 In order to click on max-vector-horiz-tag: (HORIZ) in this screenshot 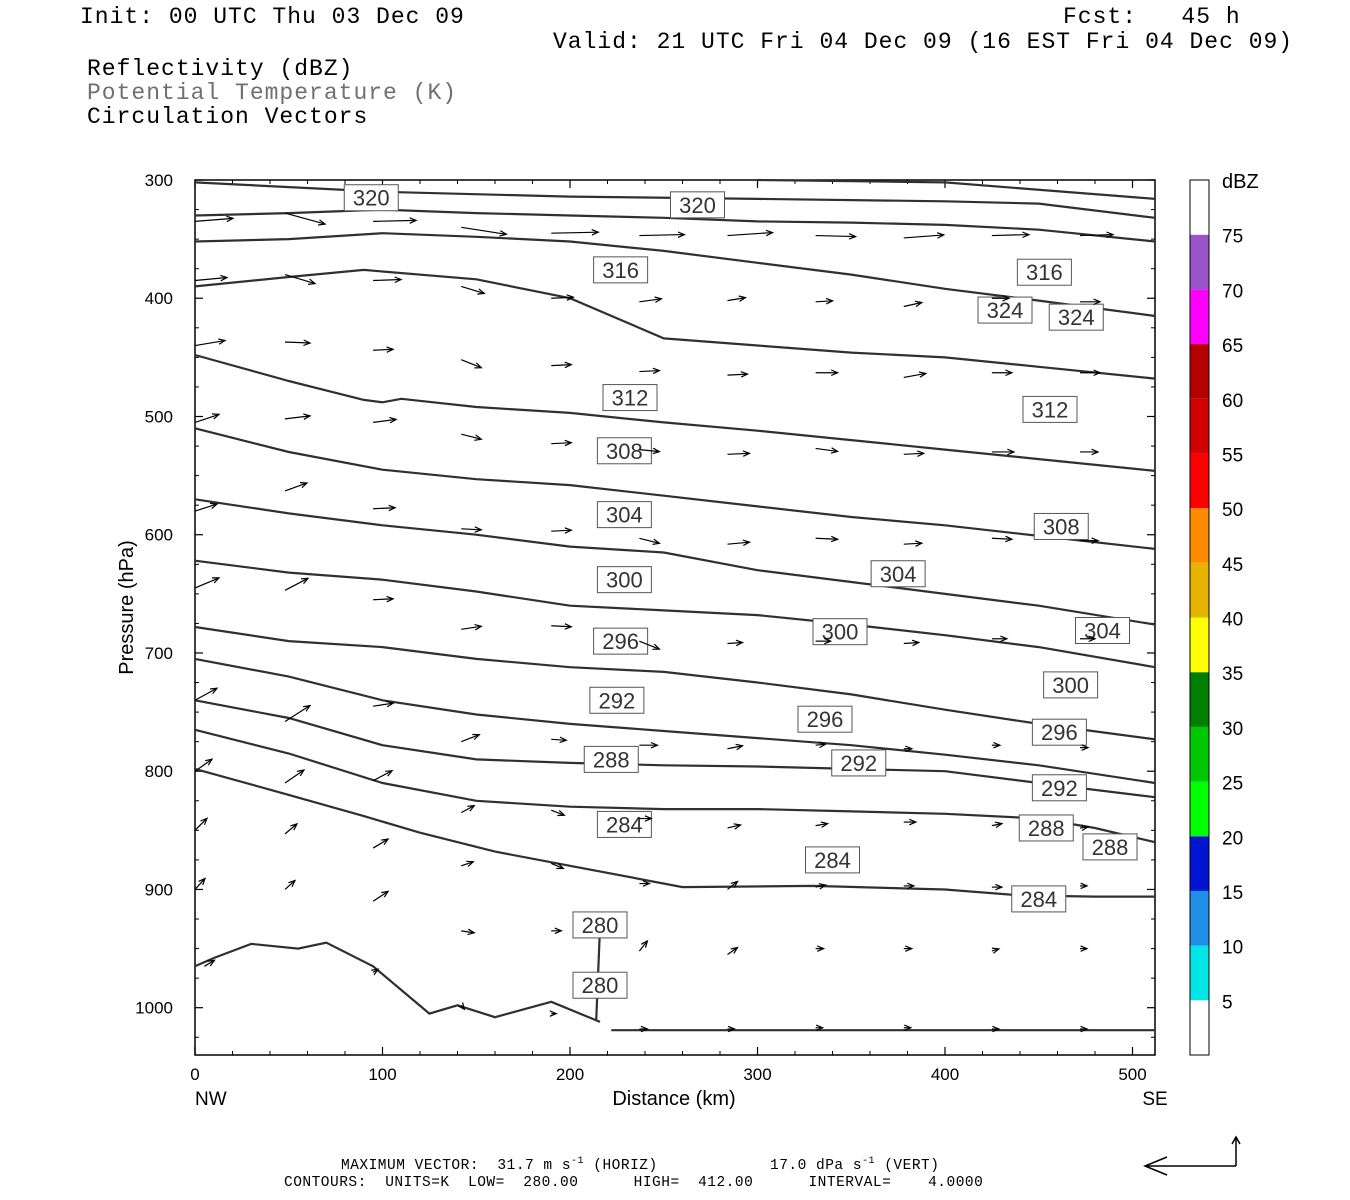, I will do `click(621, 1165)`.